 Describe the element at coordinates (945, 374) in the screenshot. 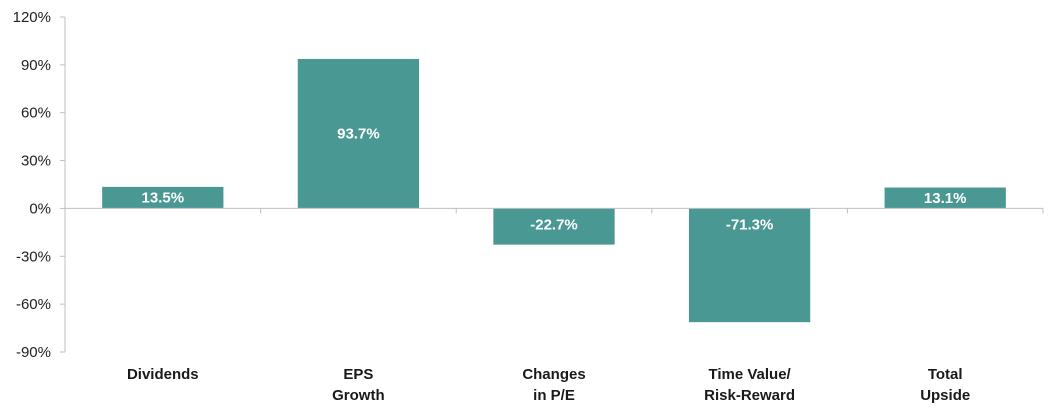

I see `category-label: Total` at that location.